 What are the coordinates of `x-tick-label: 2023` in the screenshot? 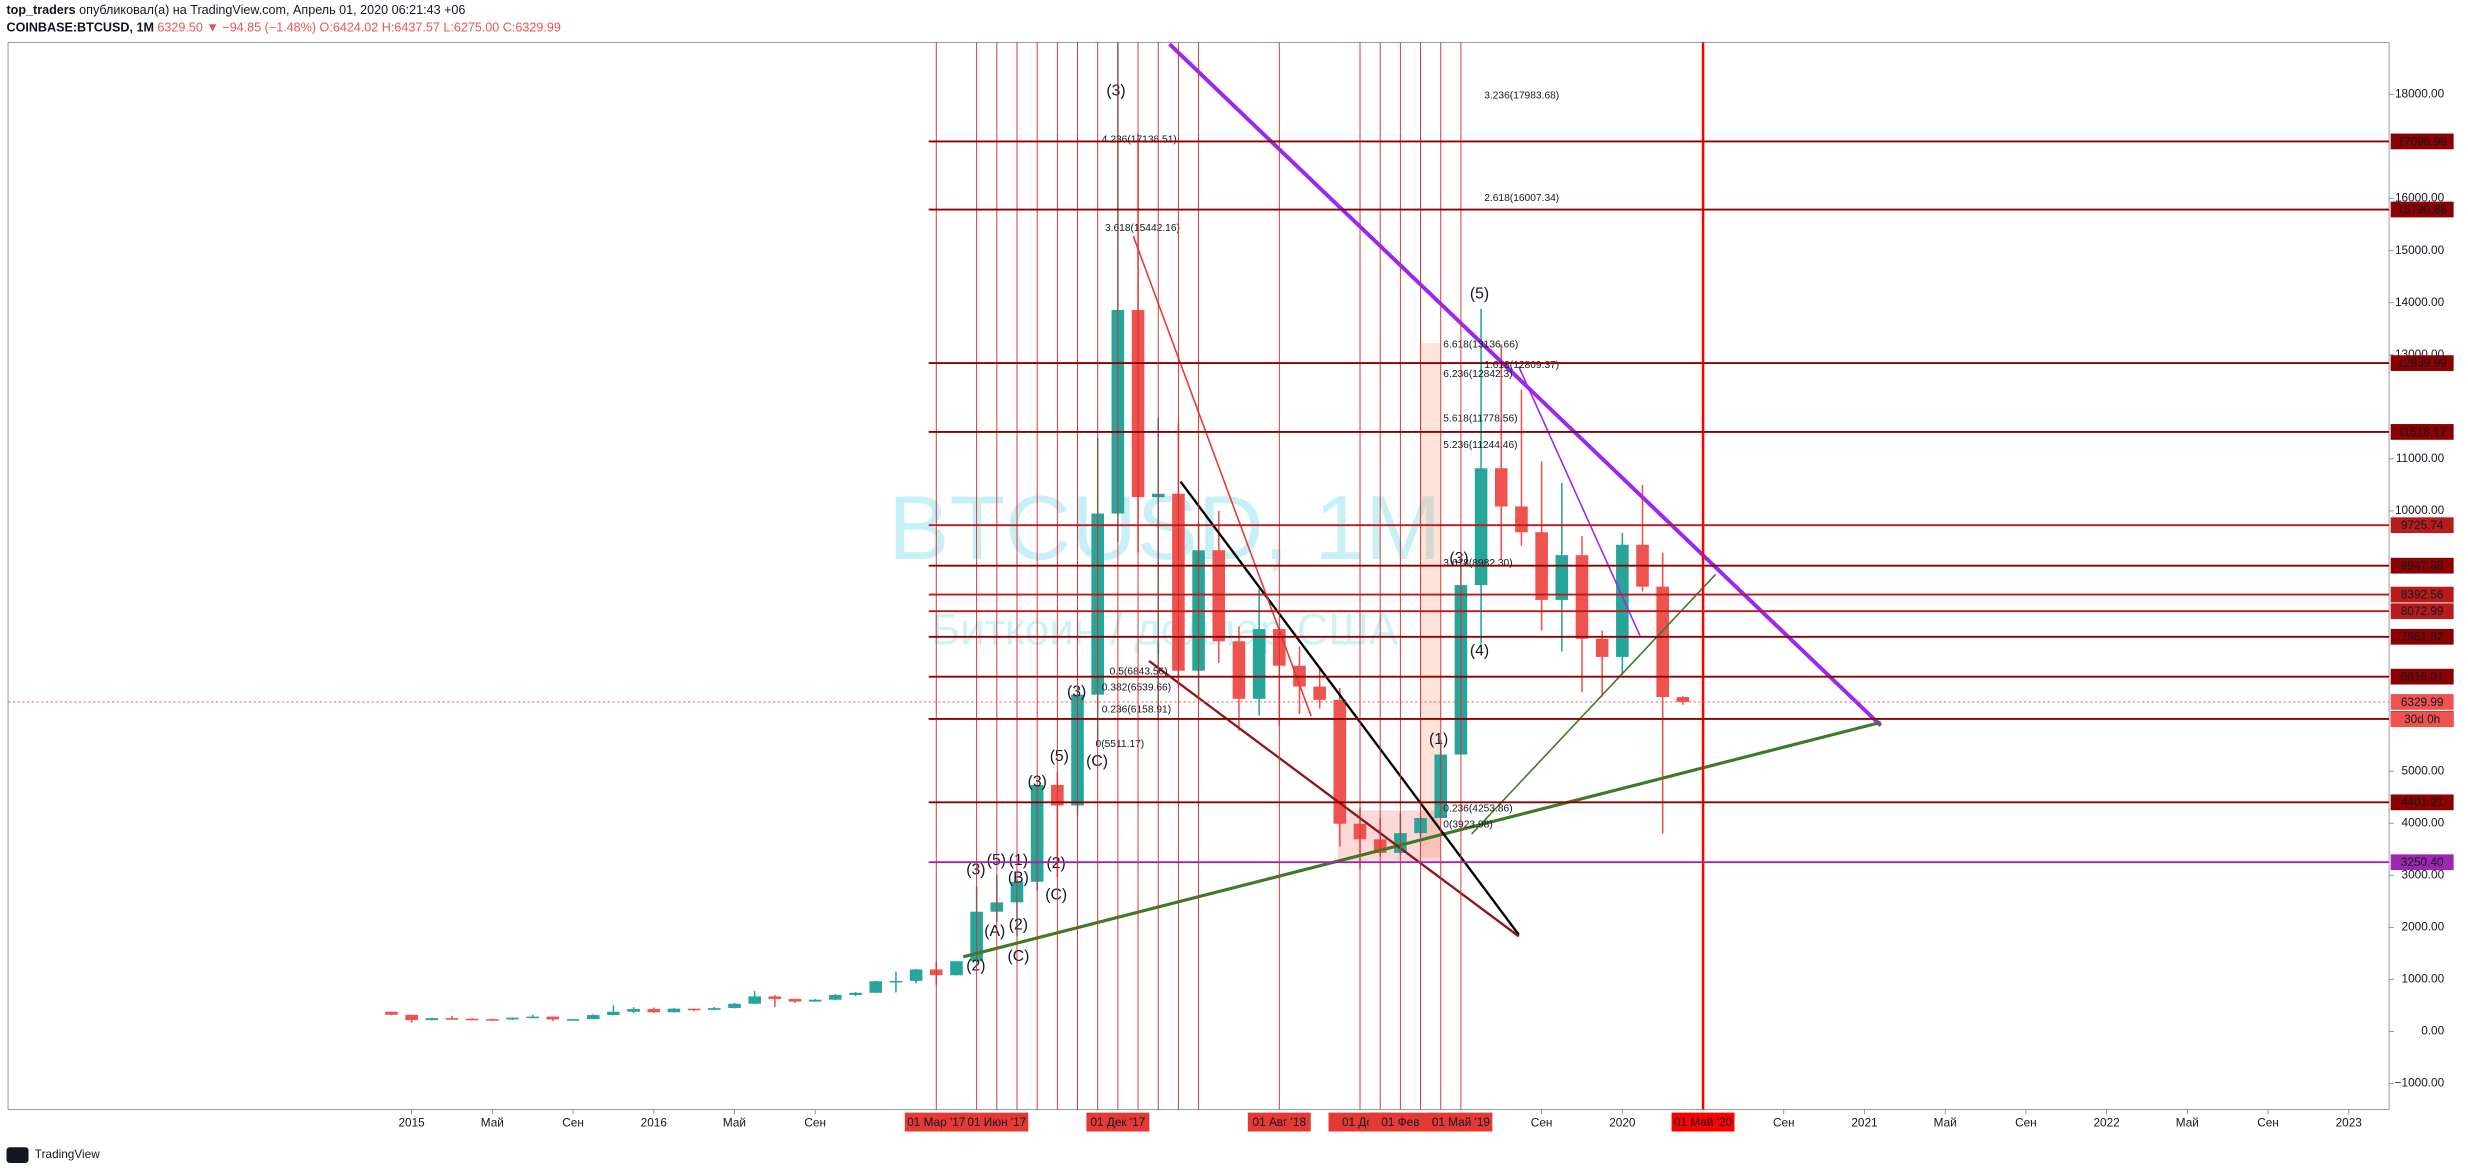 It's located at (2349, 1123).